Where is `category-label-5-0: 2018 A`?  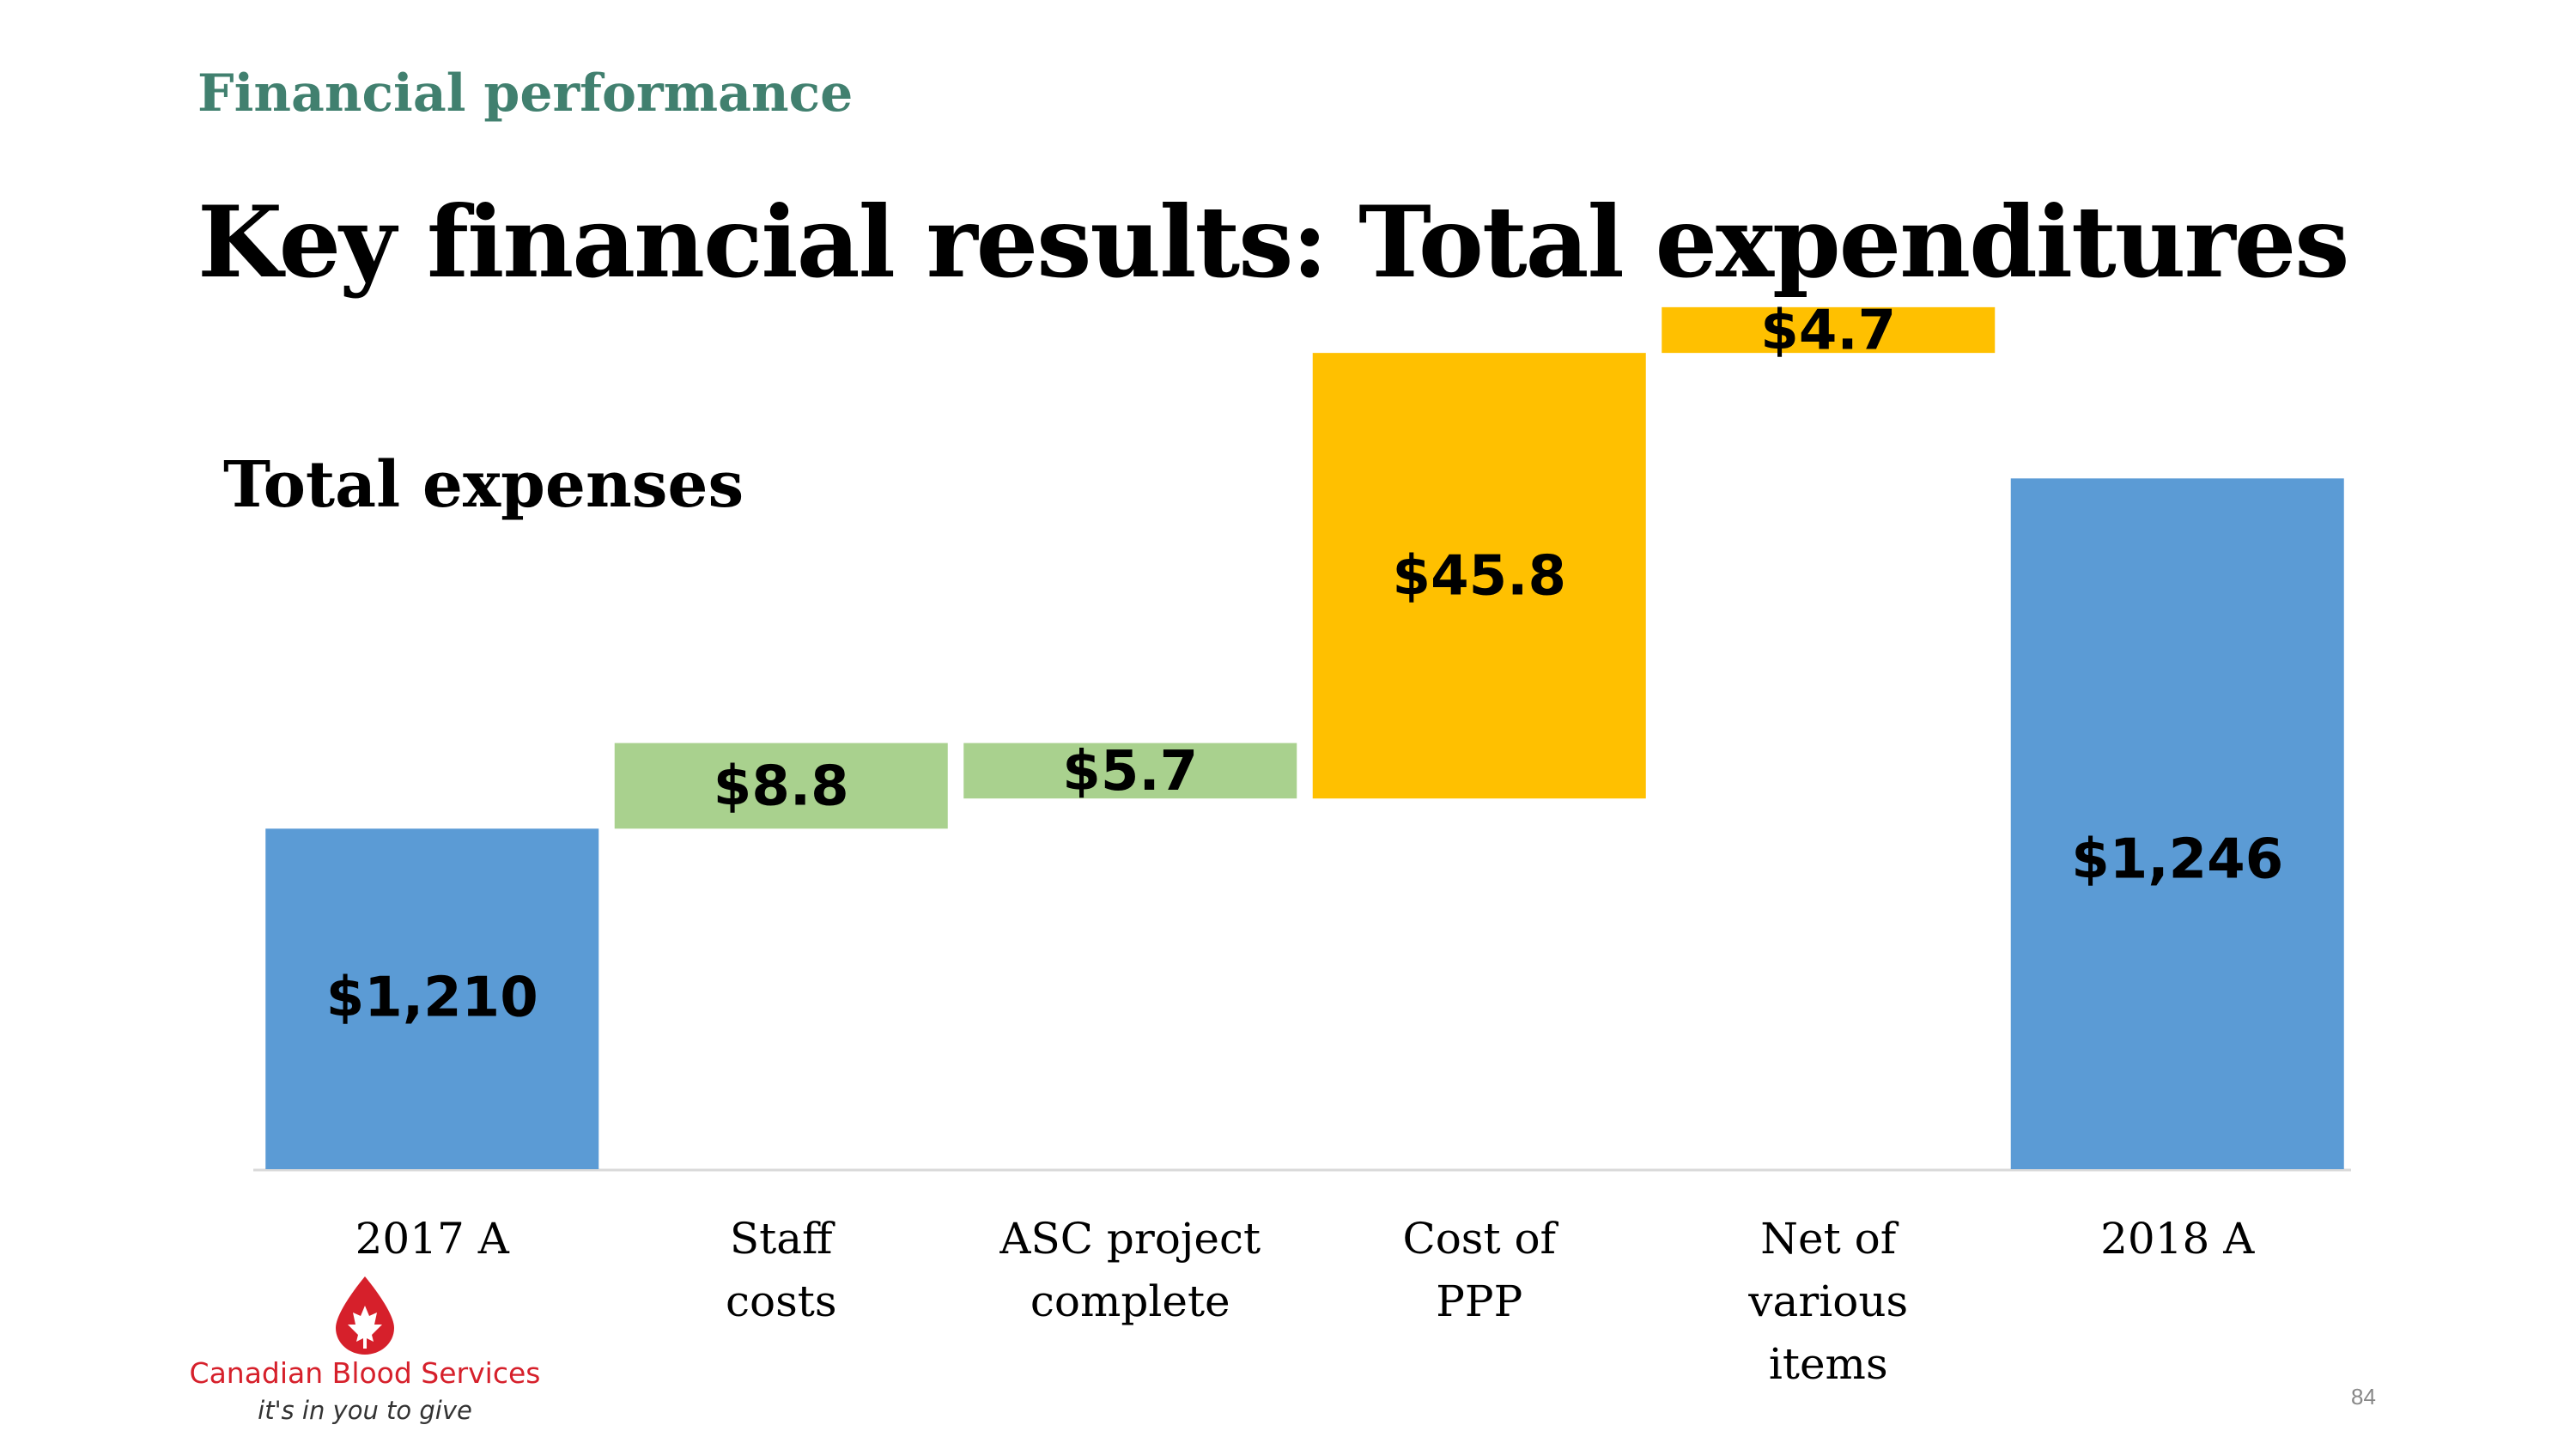 category-label-5-0: 2018 A is located at coordinates (2178, 1239).